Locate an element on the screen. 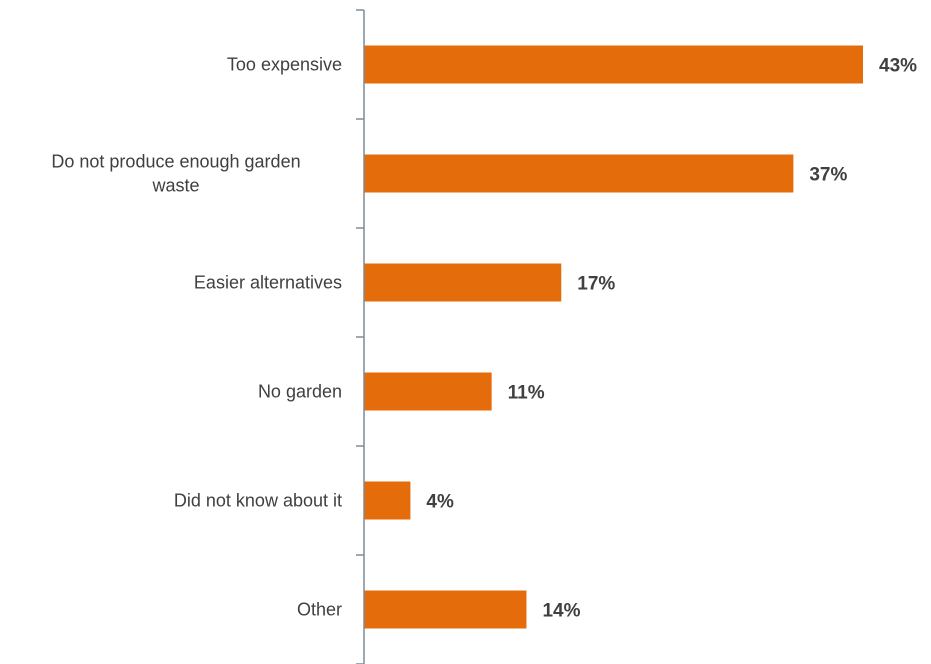 The width and height of the screenshot is (931, 664). value-label-5: 14% is located at coordinates (561, 611).